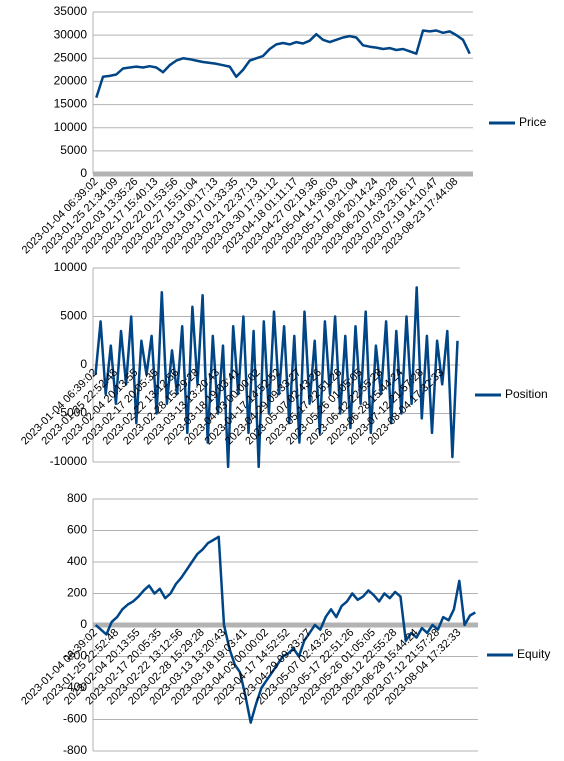  Describe the element at coordinates (75, 750) in the screenshot. I see `y-tick-label: -800` at that location.